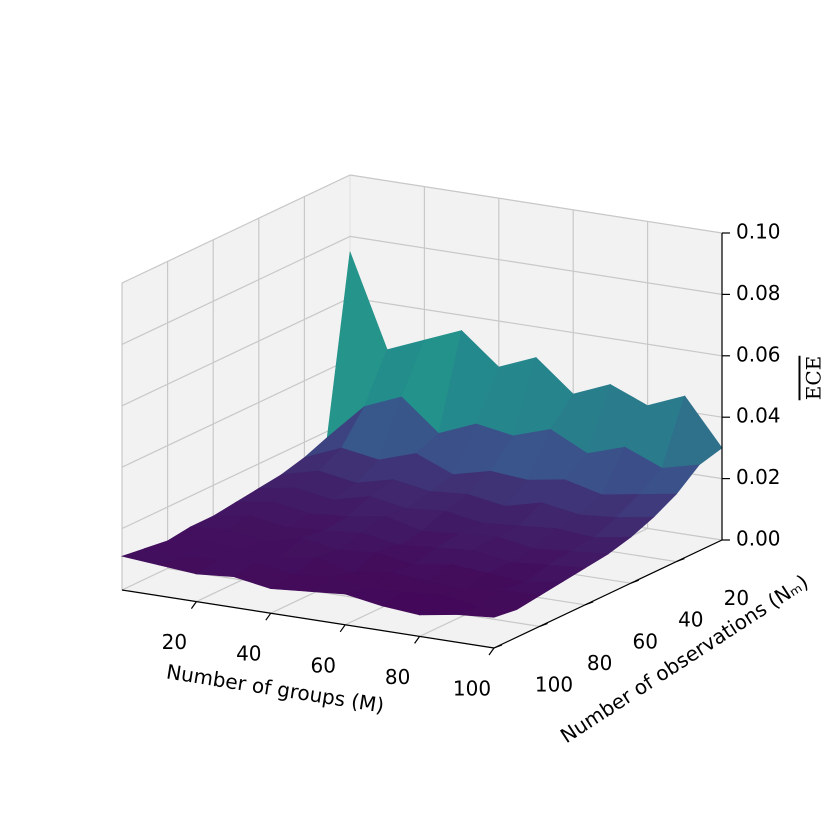  I want to click on x-tick-label: 20, so click(174, 642).